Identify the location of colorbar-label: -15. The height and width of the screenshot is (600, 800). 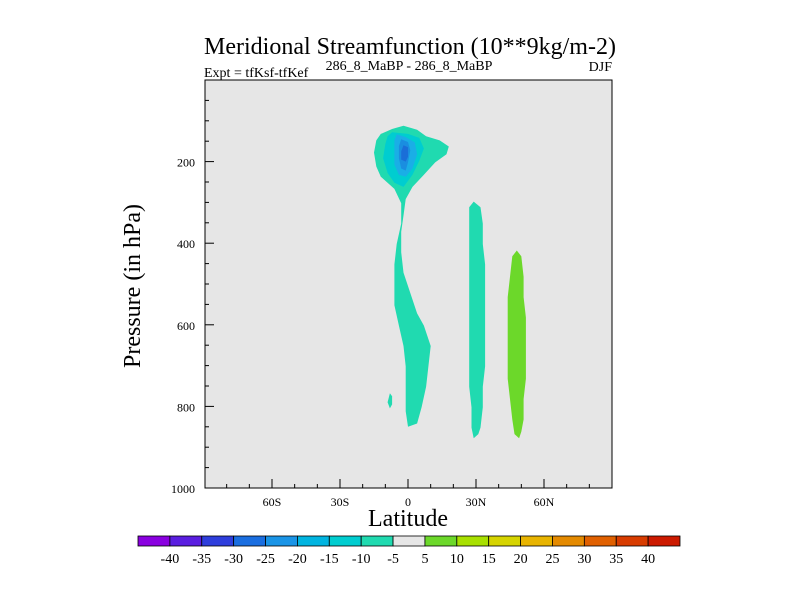
(329, 559).